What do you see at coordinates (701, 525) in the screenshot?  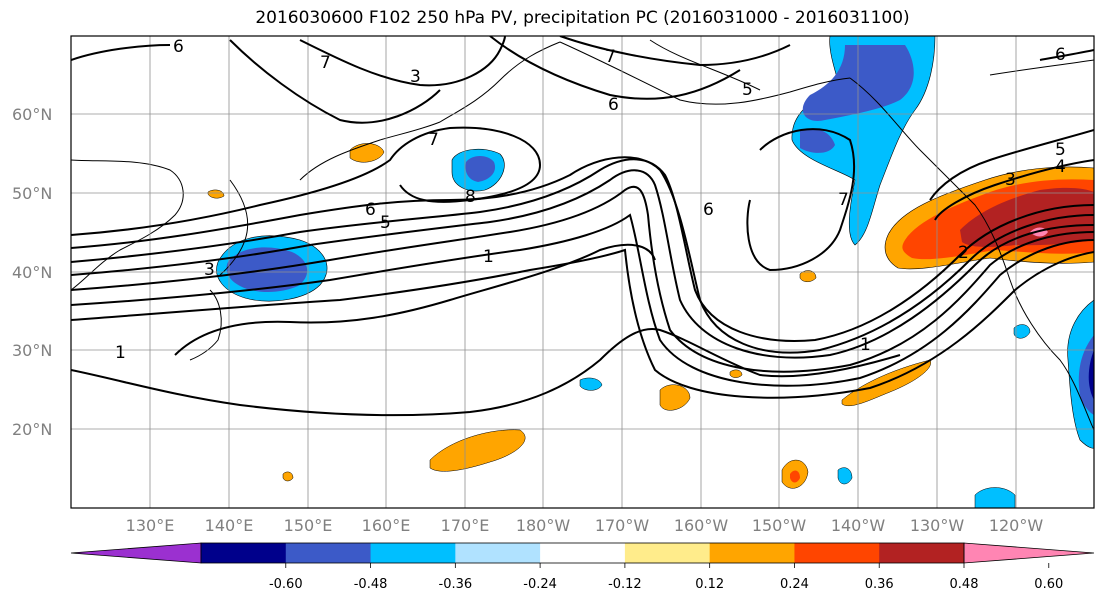 I see `lon-label: 160°W` at bounding box center [701, 525].